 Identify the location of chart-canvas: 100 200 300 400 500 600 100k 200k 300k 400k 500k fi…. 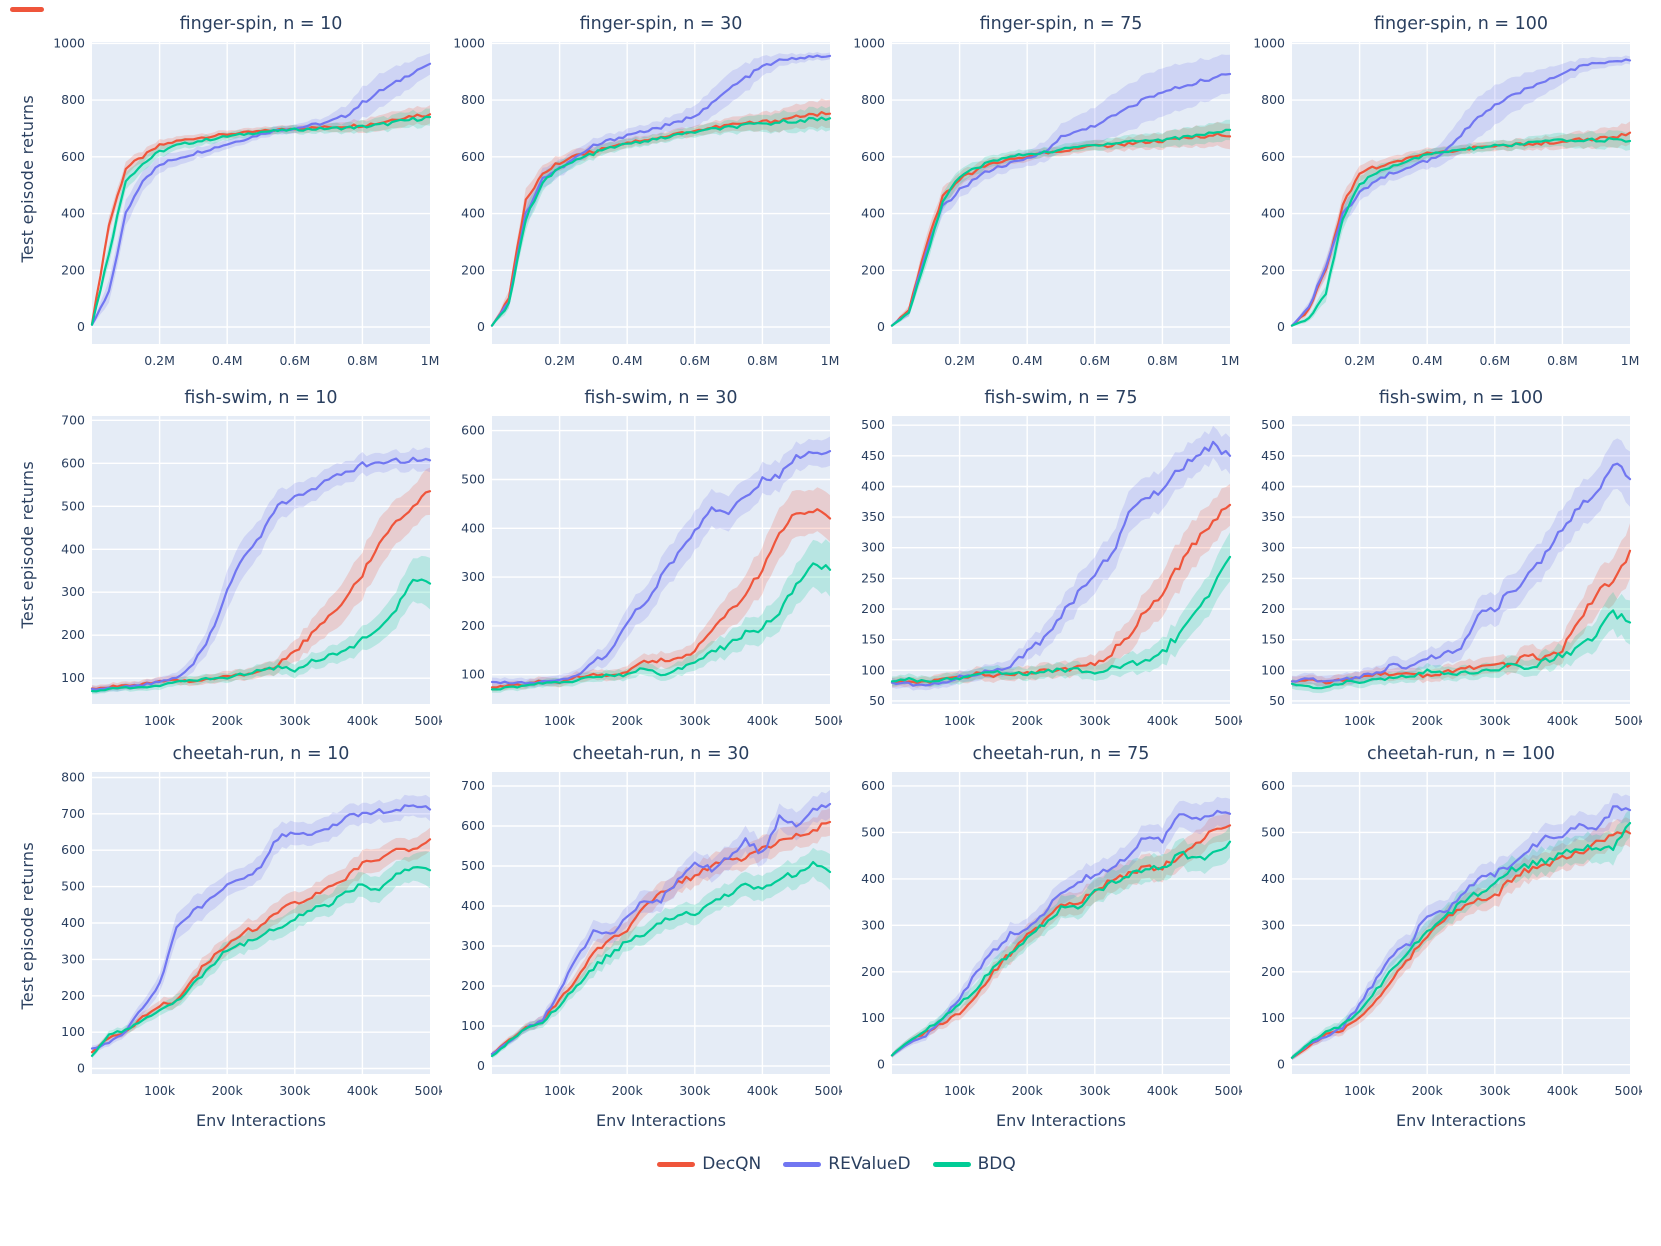
(653, 558).